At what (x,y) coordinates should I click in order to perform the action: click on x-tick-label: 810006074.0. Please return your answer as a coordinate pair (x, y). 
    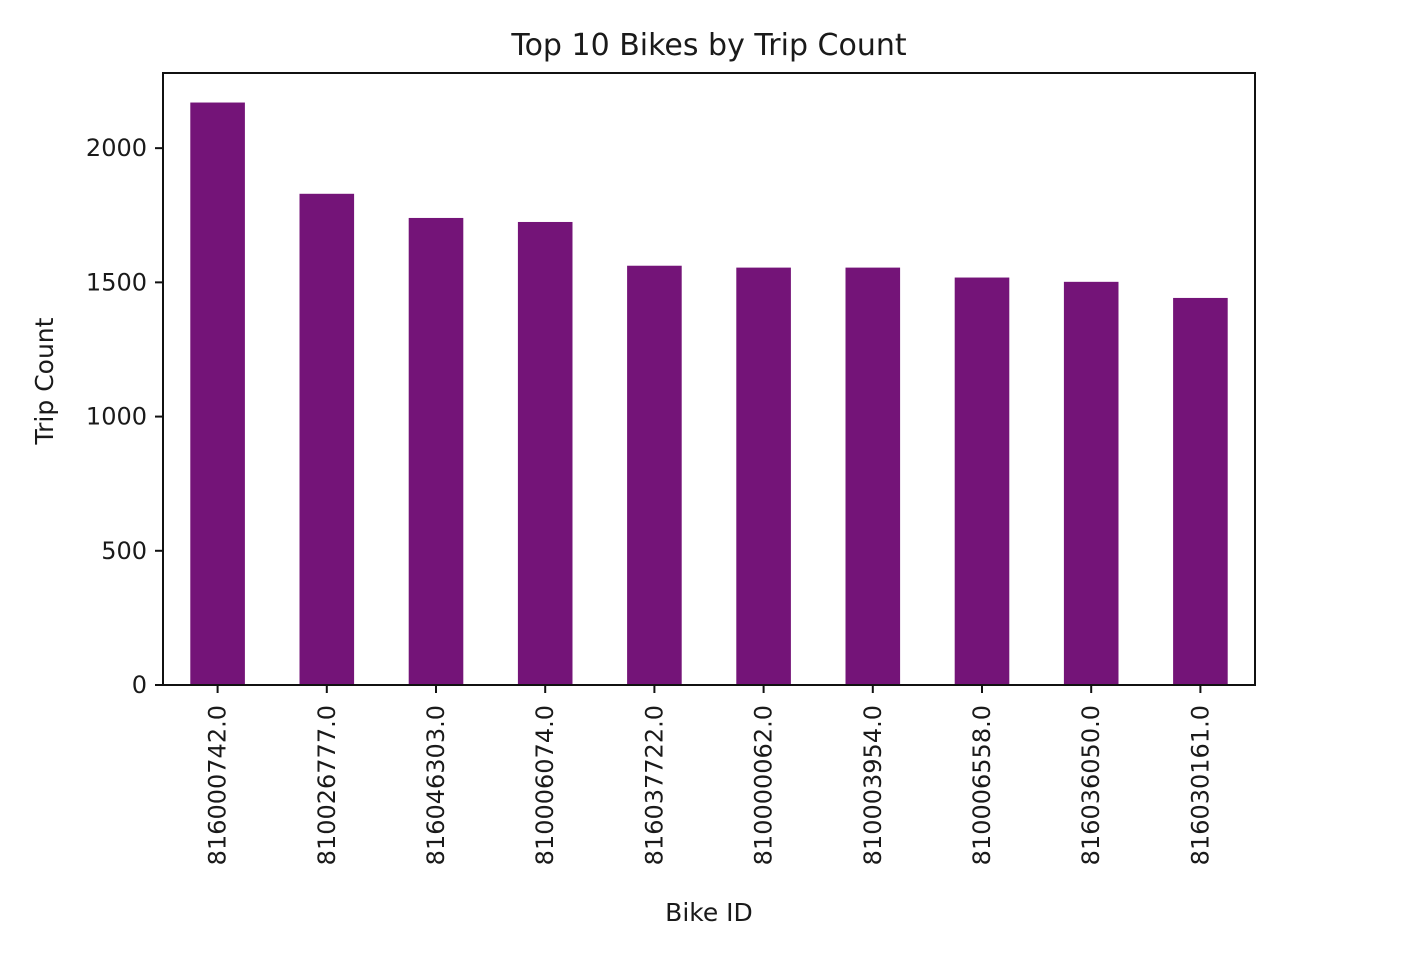
    Looking at the image, I should click on (545, 785).